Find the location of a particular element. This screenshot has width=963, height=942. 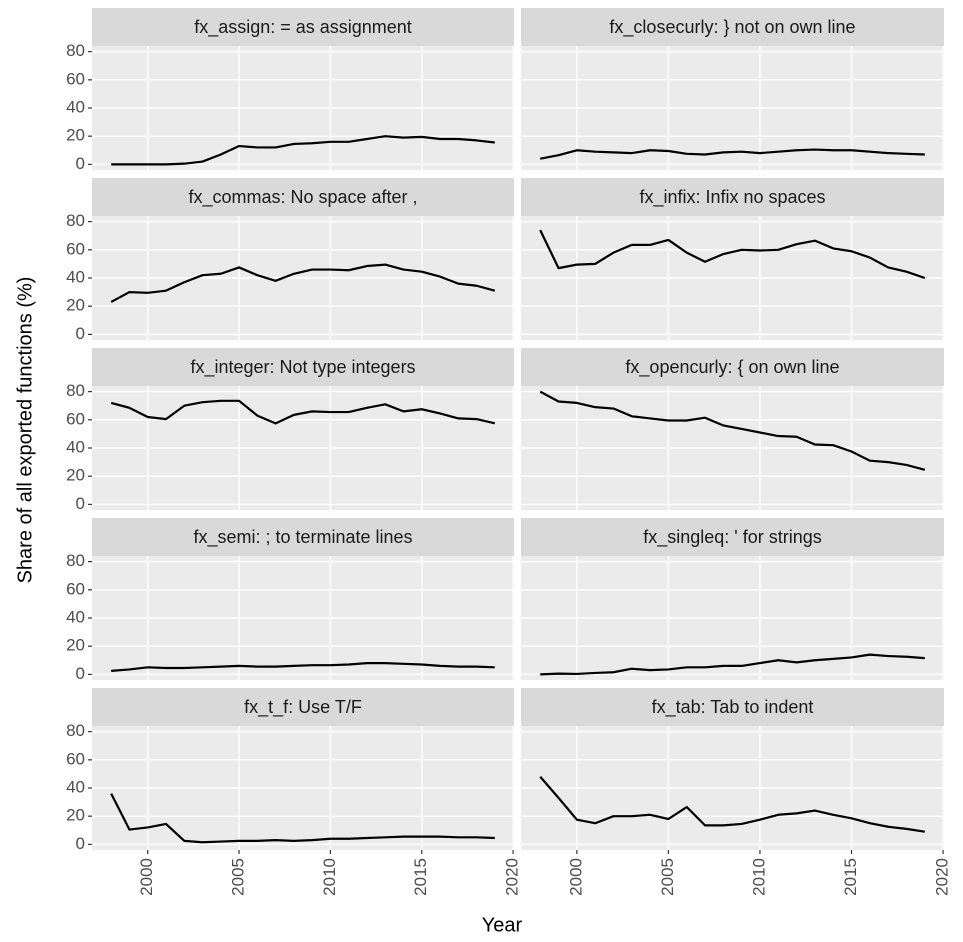

strip-title: fx_infix: Infix no spaces is located at coordinates (732, 197).